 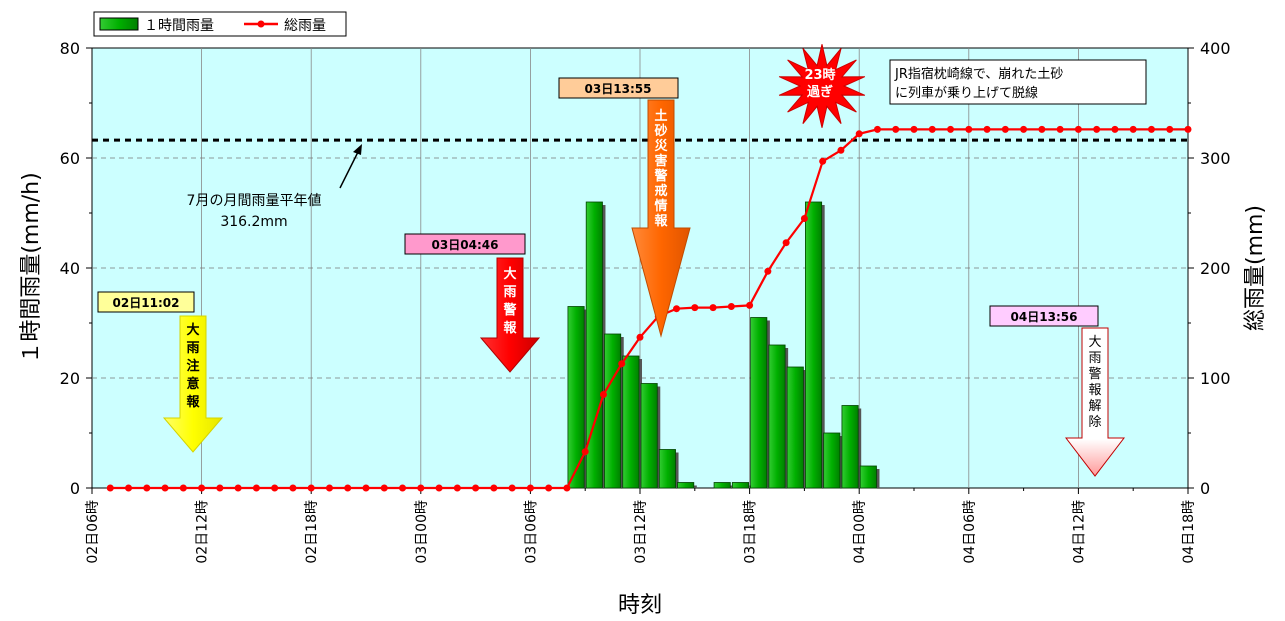 I want to click on y-left-tick-label: 0, so click(x=75, y=488).